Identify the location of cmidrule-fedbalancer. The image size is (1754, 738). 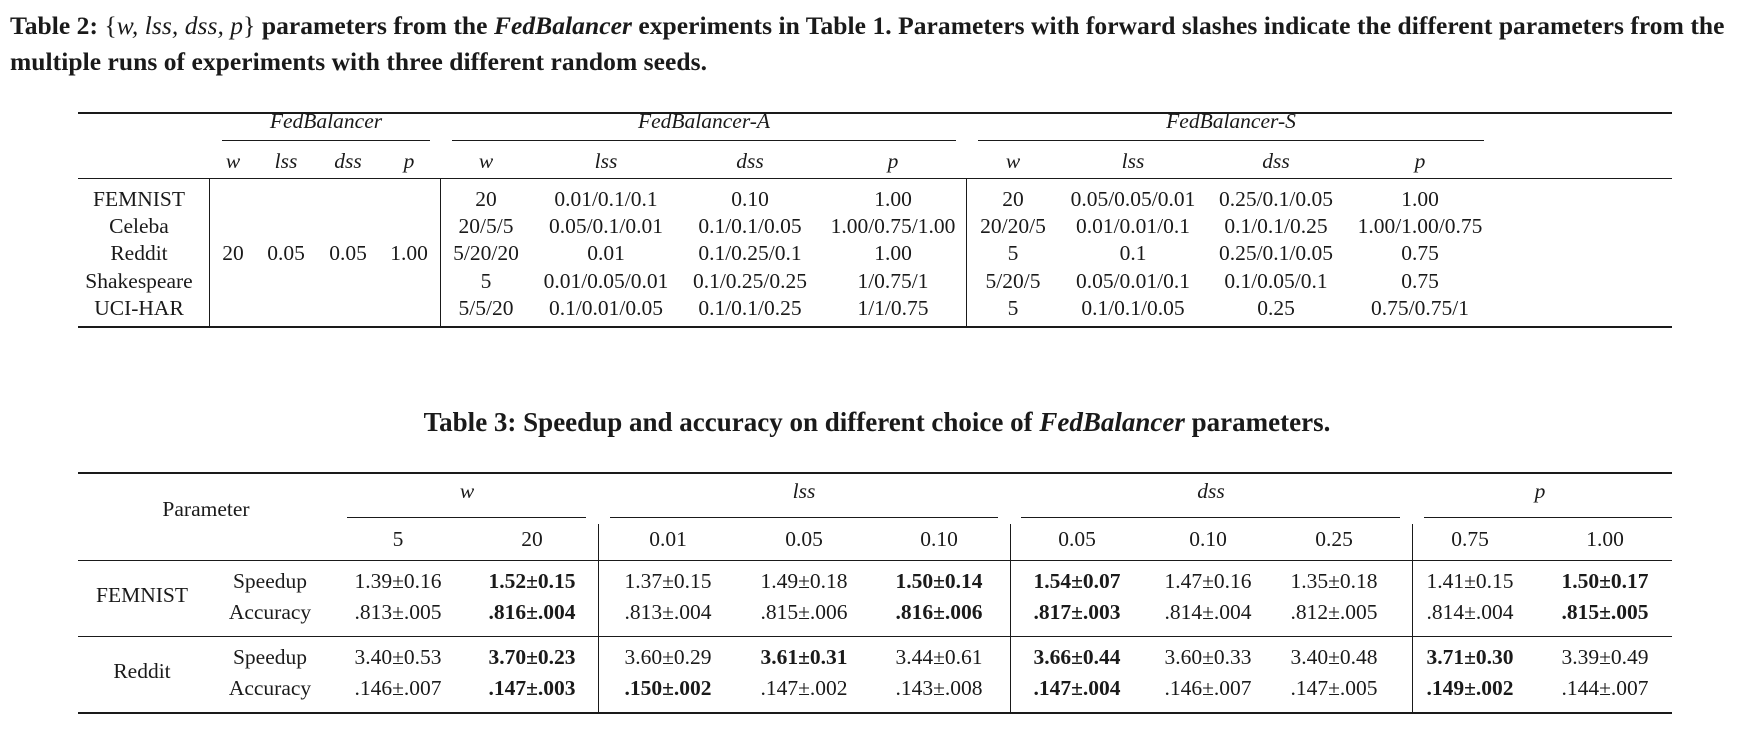
(326, 140).